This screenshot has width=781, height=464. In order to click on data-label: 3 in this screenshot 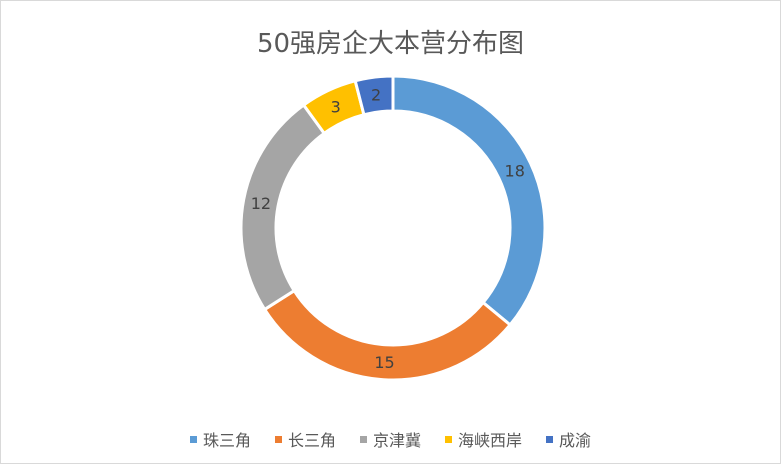, I will do `click(336, 106)`.